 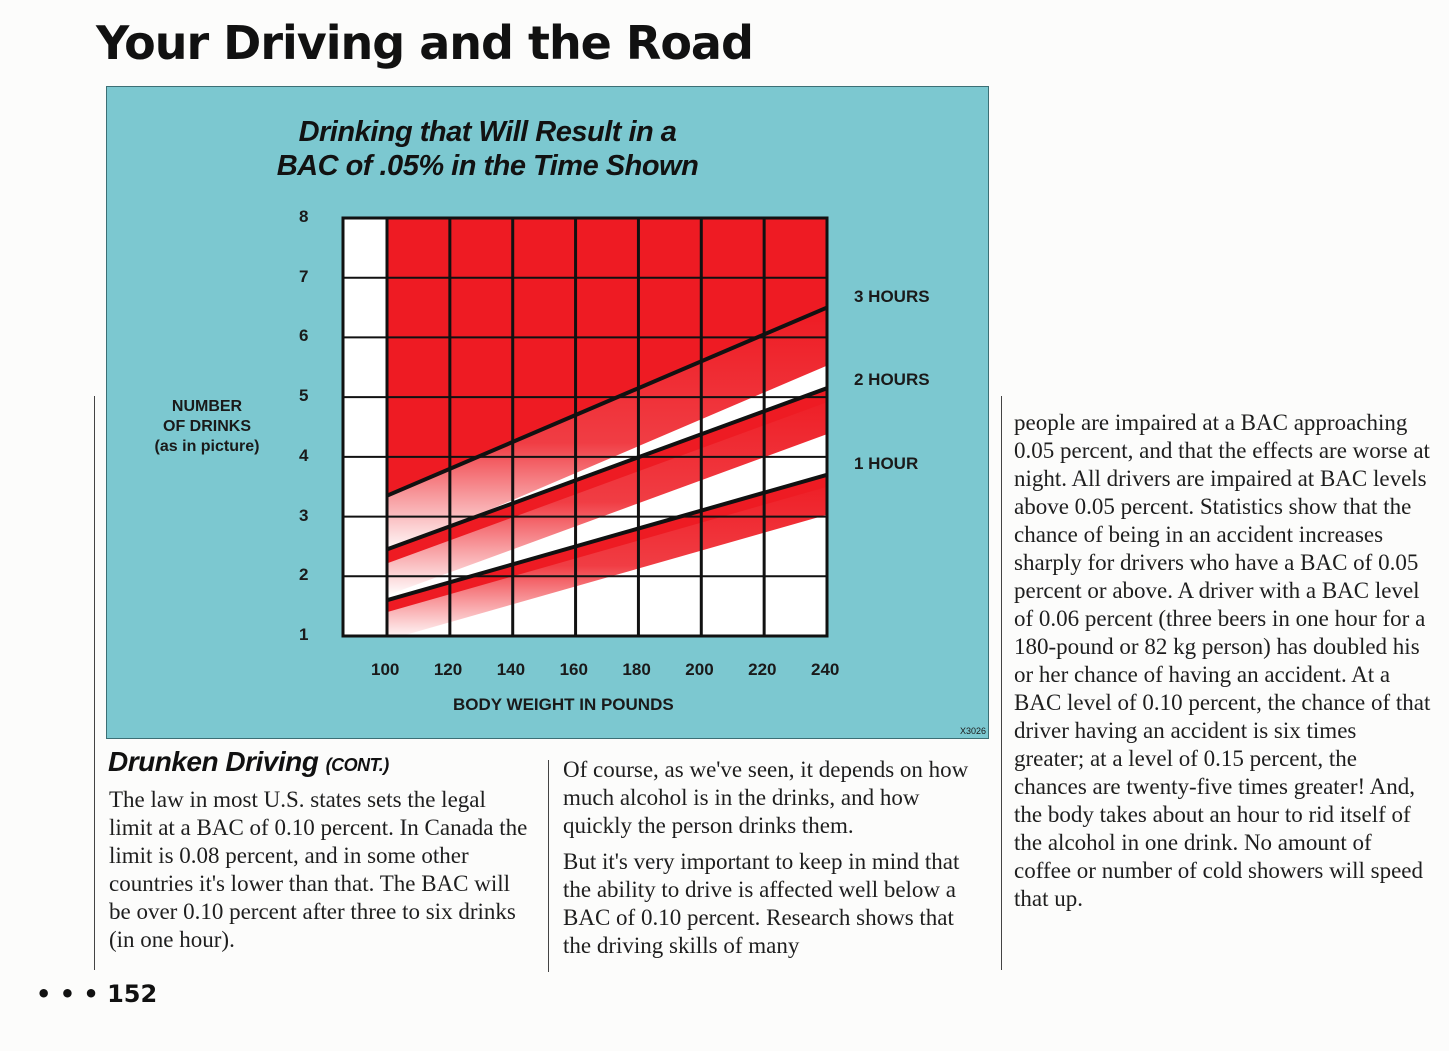 What do you see at coordinates (304, 575) in the screenshot?
I see `y-tick-label: 2` at bounding box center [304, 575].